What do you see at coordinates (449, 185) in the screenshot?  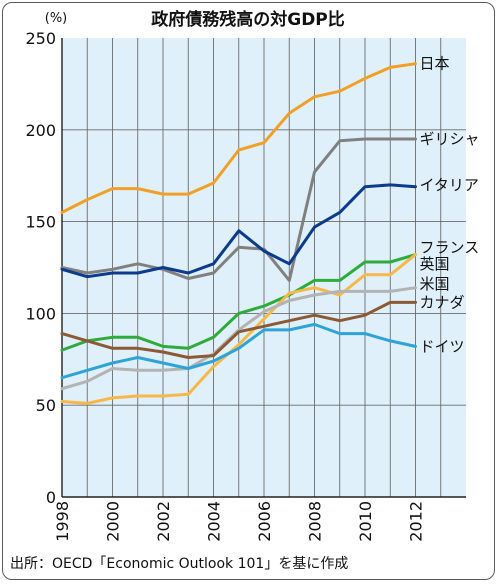 I see `series-label: イタリア` at bounding box center [449, 185].